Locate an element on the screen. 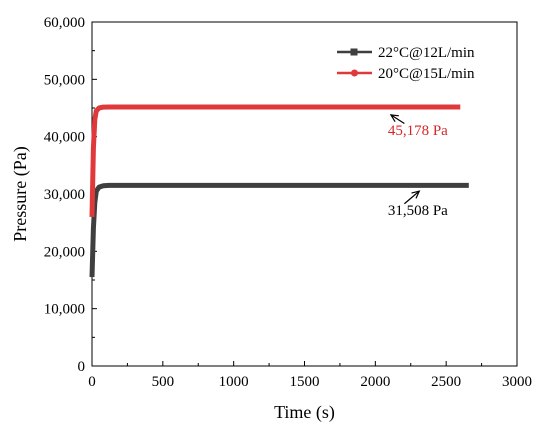 This screenshot has height=434, width=550. y-tick-label: 0 is located at coordinates (82, 367).